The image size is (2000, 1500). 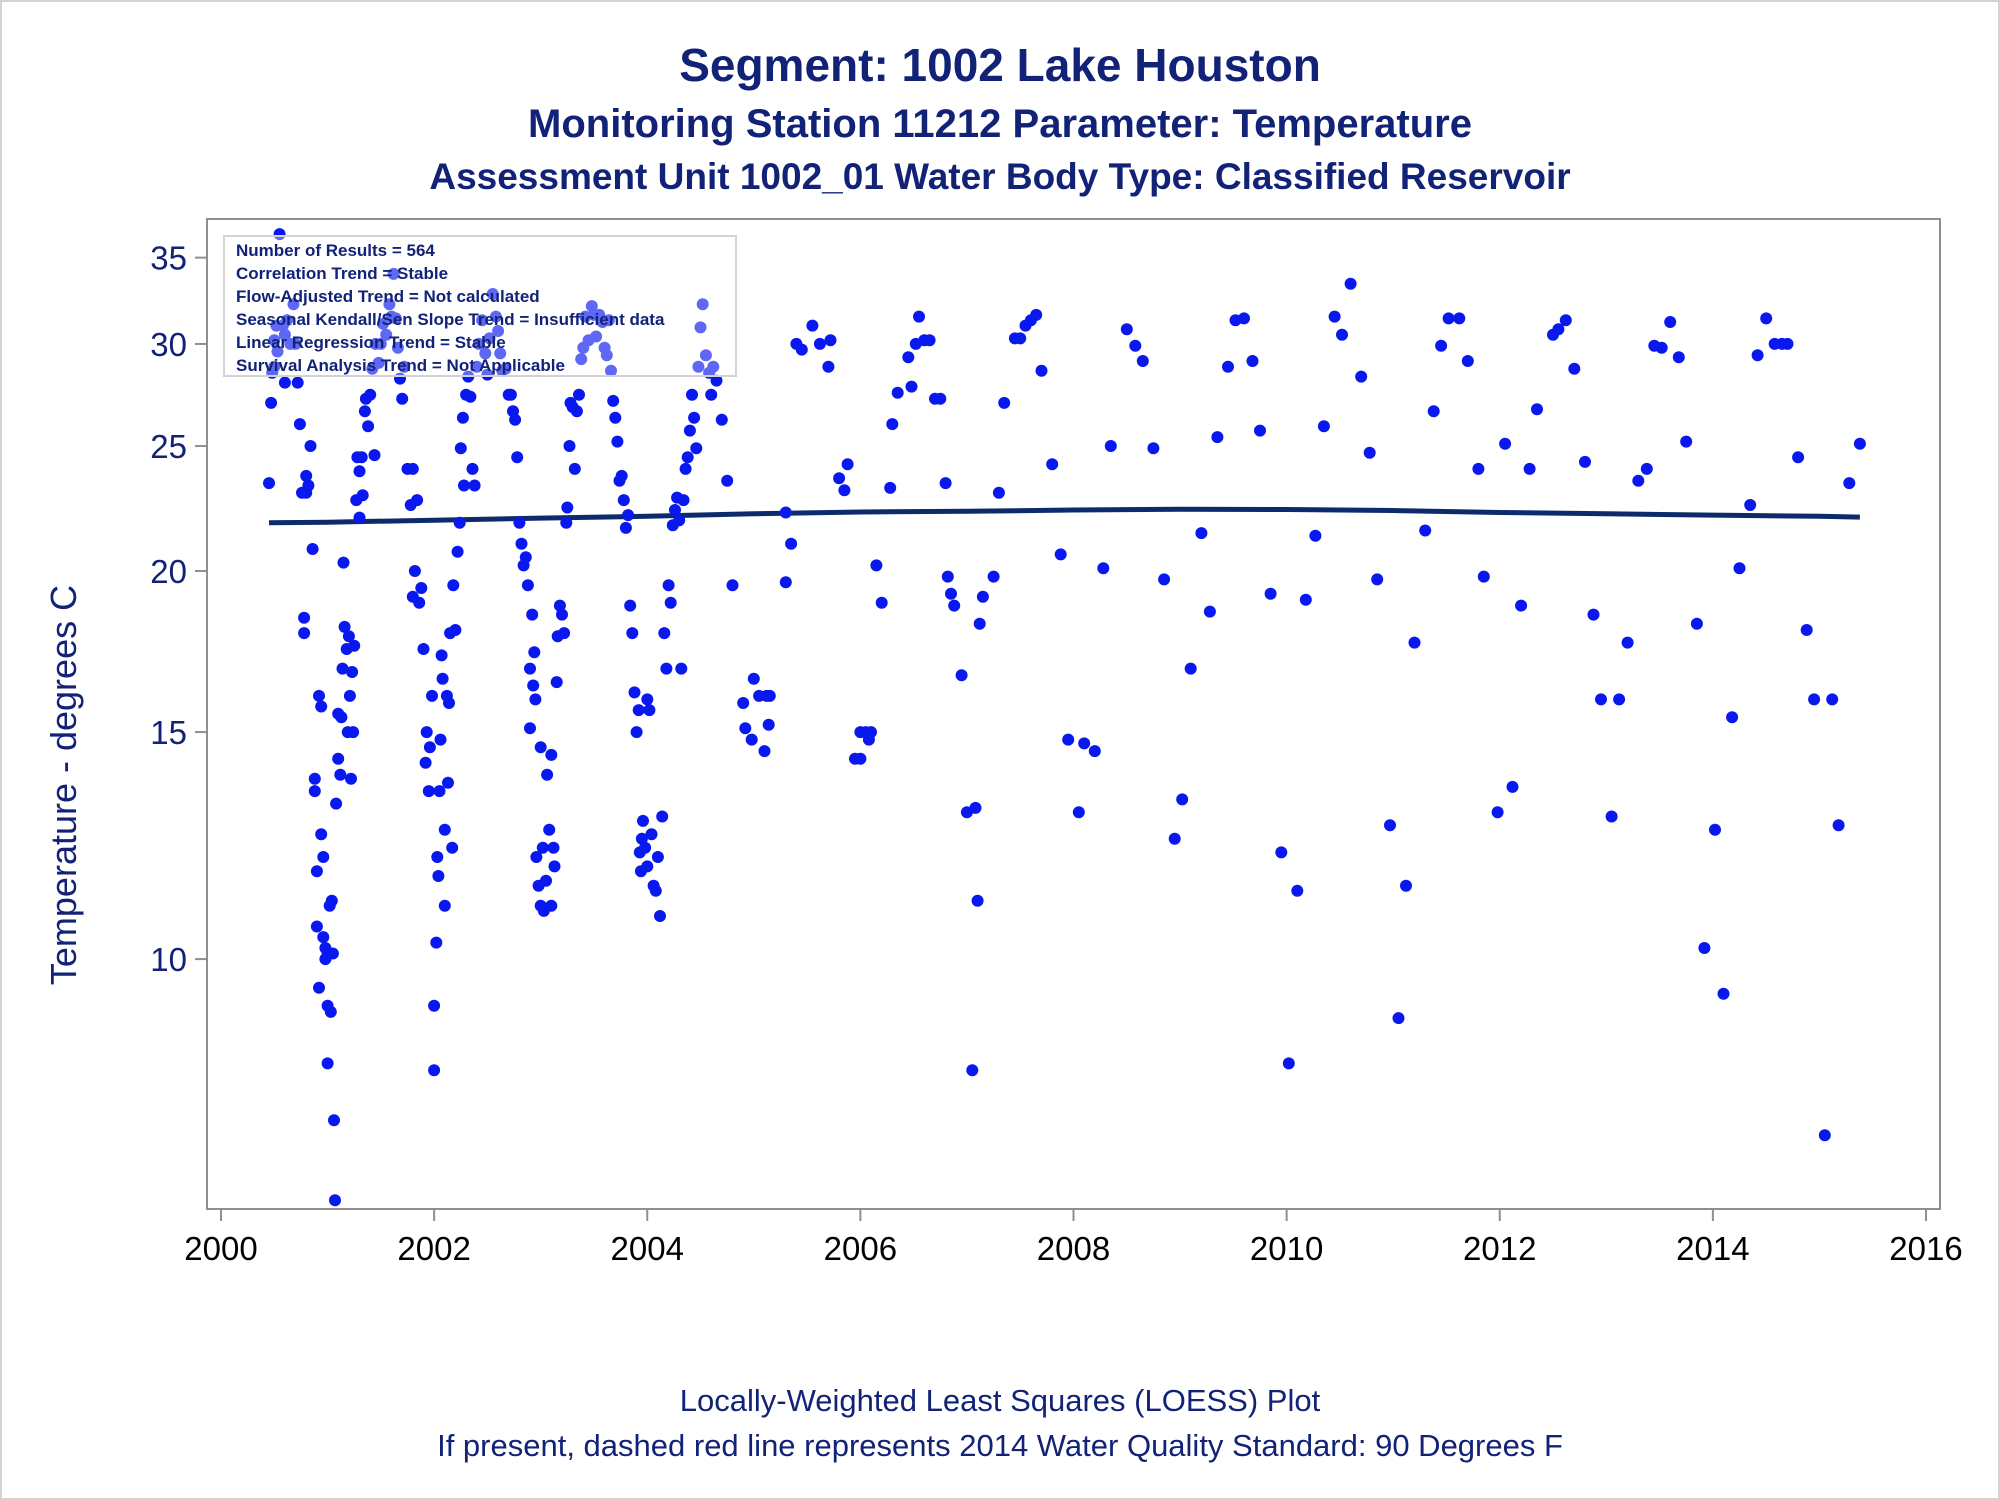 I want to click on y-axis: 10 15 20 25 30 35, so click(x=178, y=609).